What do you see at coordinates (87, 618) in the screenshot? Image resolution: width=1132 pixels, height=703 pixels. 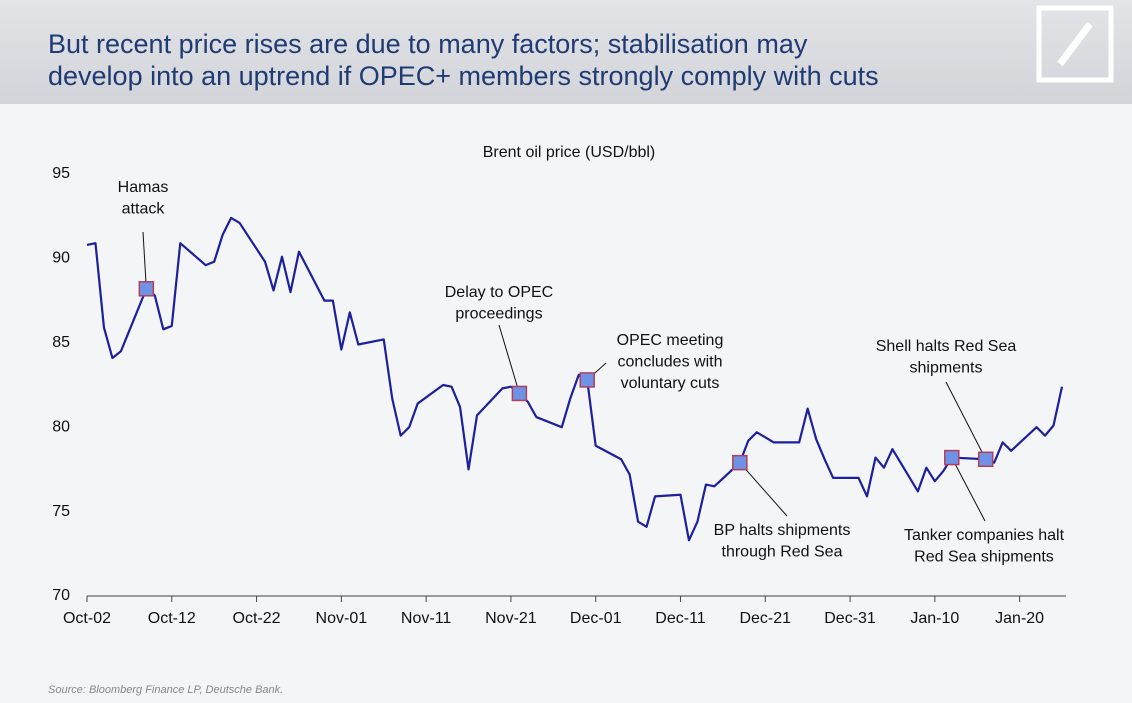 I see `x-tick-label: Oct-02` at bounding box center [87, 618].